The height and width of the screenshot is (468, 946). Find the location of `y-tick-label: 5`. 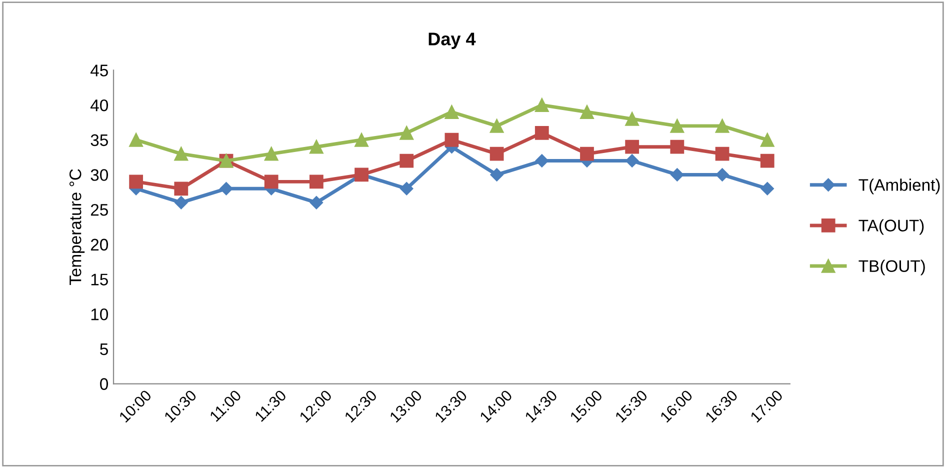

y-tick-label: 5 is located at coordinates (104, 349).